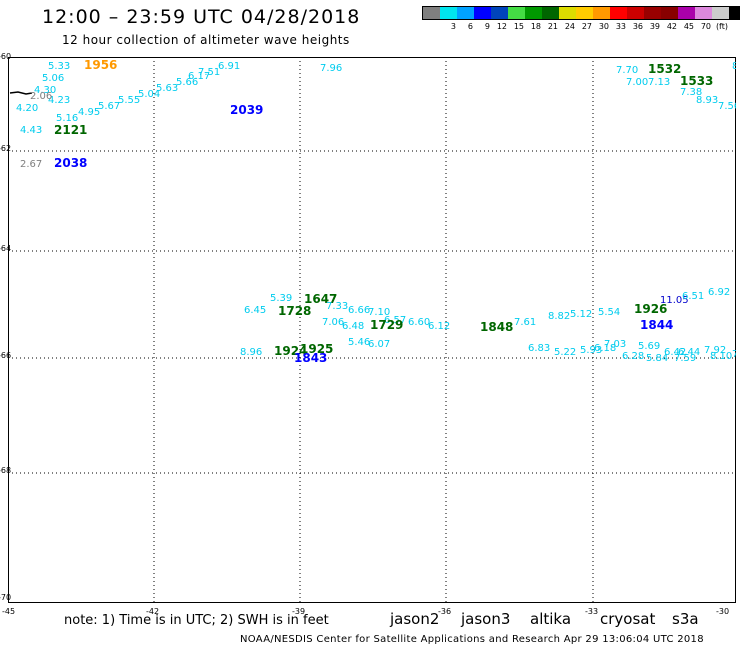 This screenshot has height=650, width=740. I want to click on wave-height-label: 5.66, so click(187, 82).